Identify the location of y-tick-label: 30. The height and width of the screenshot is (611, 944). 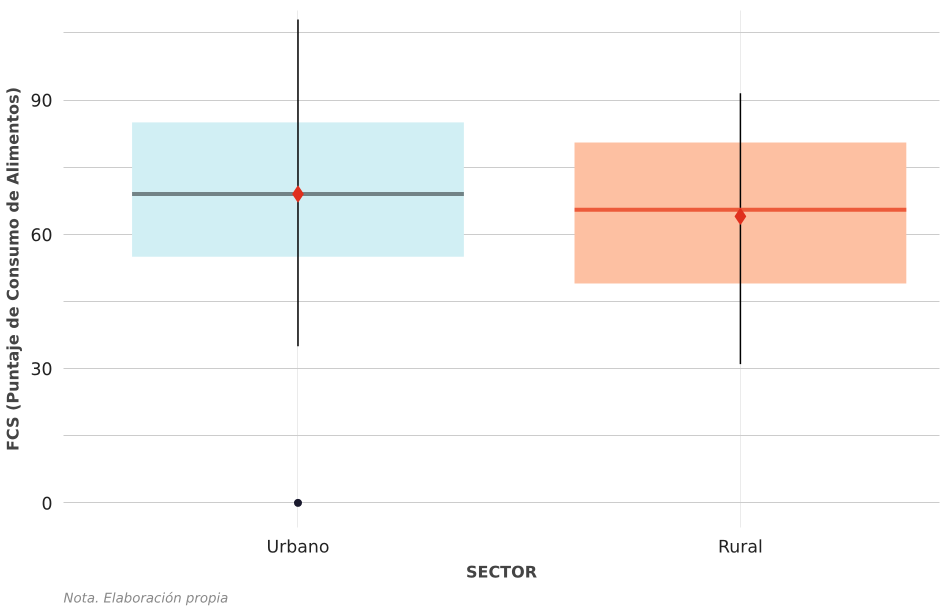
(41, 370).